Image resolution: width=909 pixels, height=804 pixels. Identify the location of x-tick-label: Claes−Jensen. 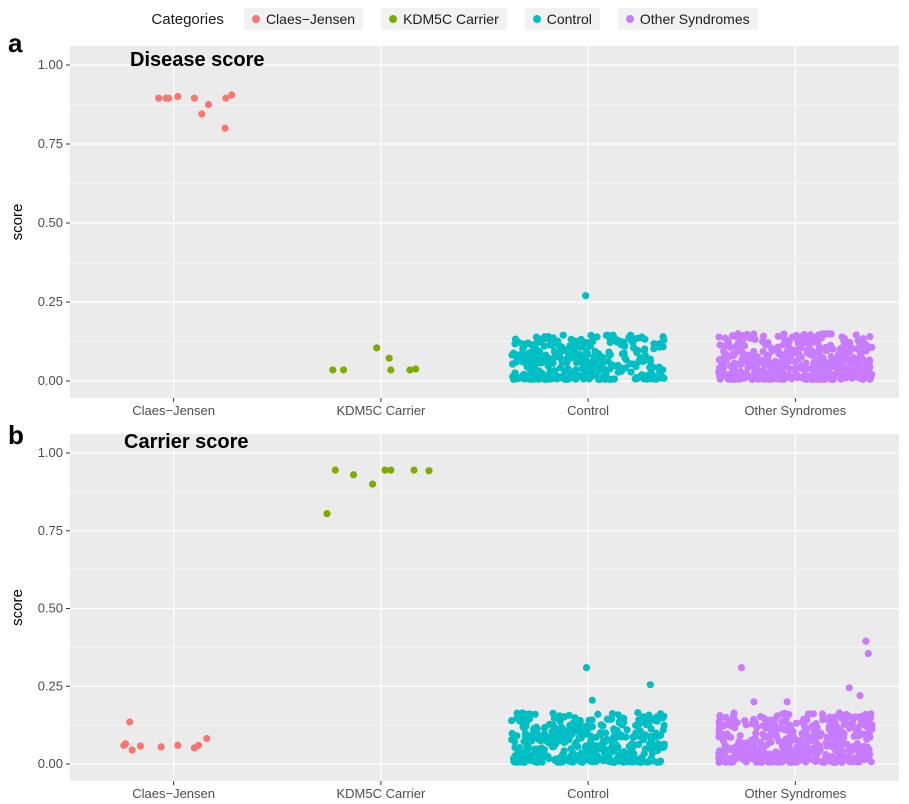
(173, 793).